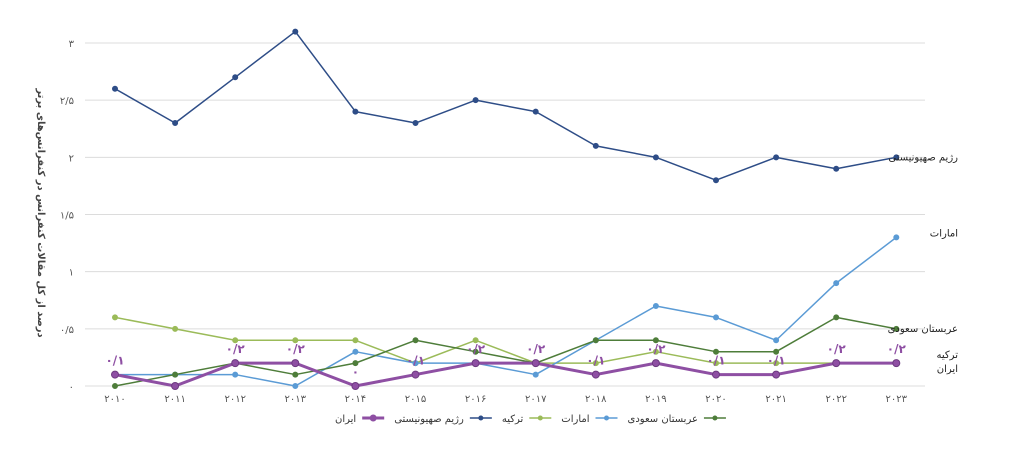  What do you see at coordinates (355, 372) in the screenshot?
I see `data-label: ۰` at bounding box center [355, 372].